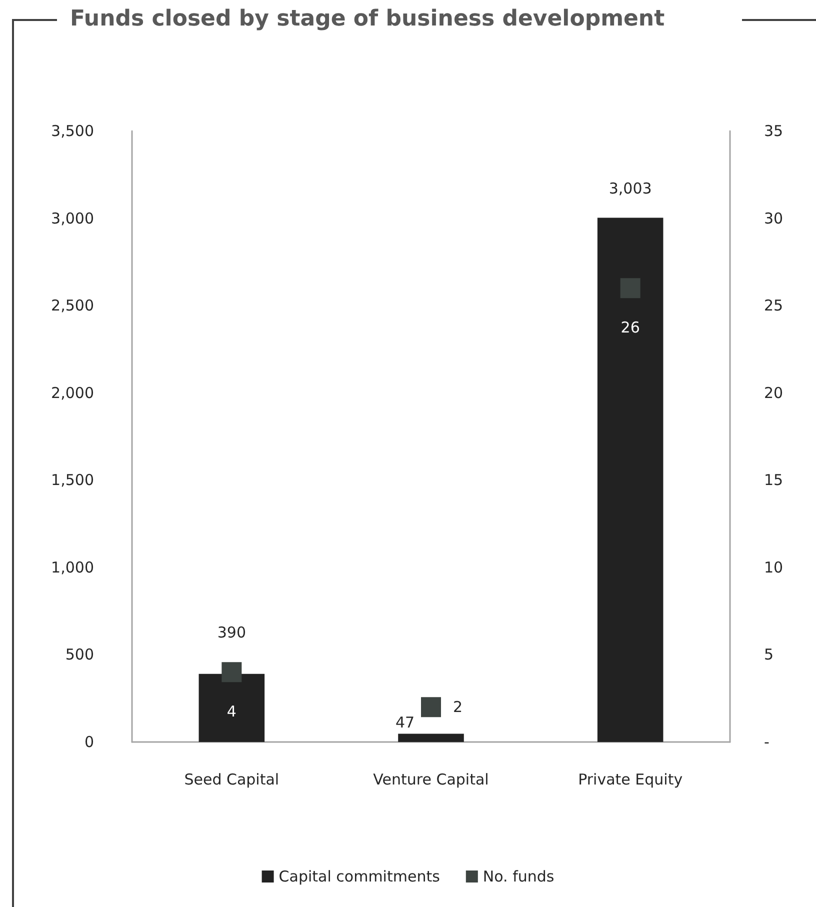  What do you see at coordinates (774, 393) in the screenshot?
I see `y2-tick-label: 20` at bounding box center [774, 393].